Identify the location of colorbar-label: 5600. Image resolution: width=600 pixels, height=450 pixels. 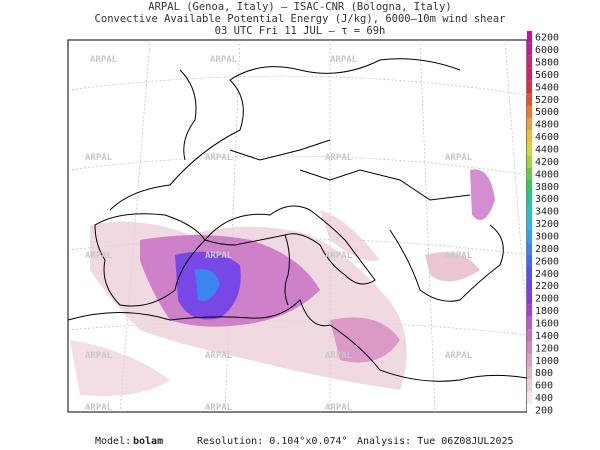
(547, 75).